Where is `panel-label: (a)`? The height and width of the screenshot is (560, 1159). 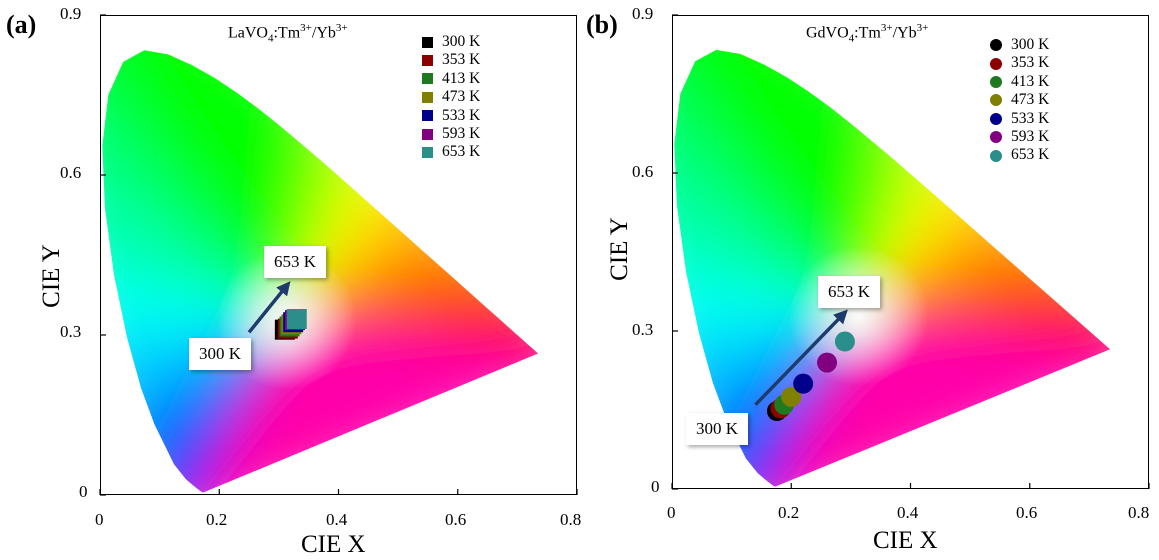 panel-label: (a) is located at coordinates (21, 24).